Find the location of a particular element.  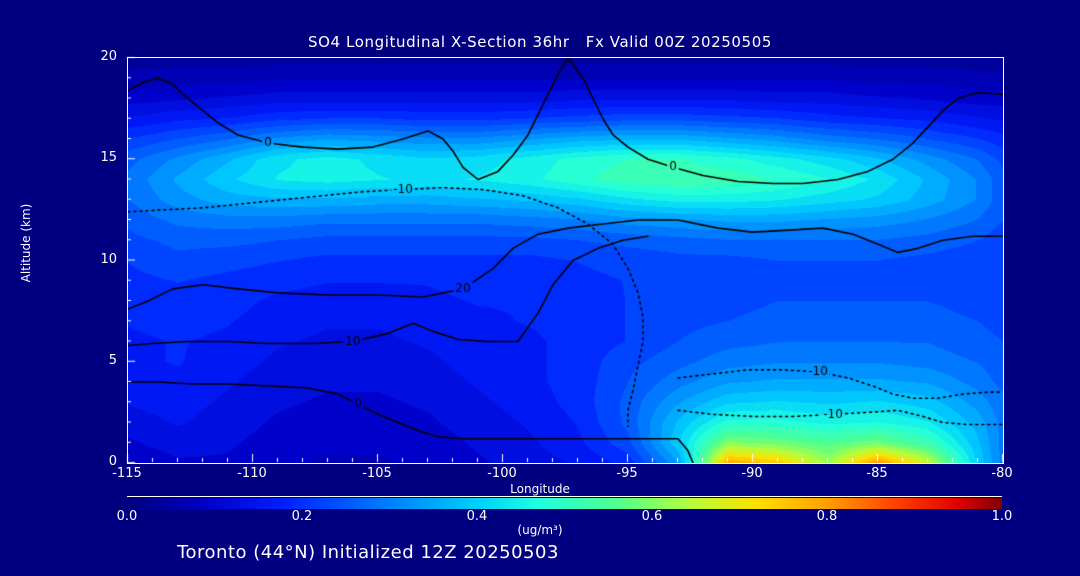

x-axis-label: Longitude is located at coordinates (540, 489).